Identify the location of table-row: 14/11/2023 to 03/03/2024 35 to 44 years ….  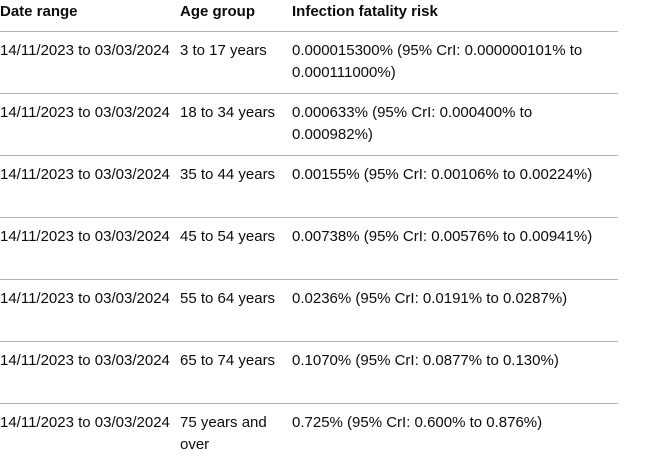
(309, 187).